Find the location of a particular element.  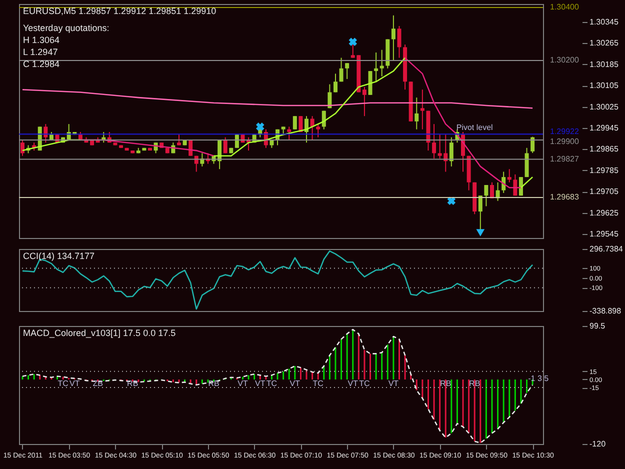

y-tick-label: 1.30185 is located at coordinates (604, 64).